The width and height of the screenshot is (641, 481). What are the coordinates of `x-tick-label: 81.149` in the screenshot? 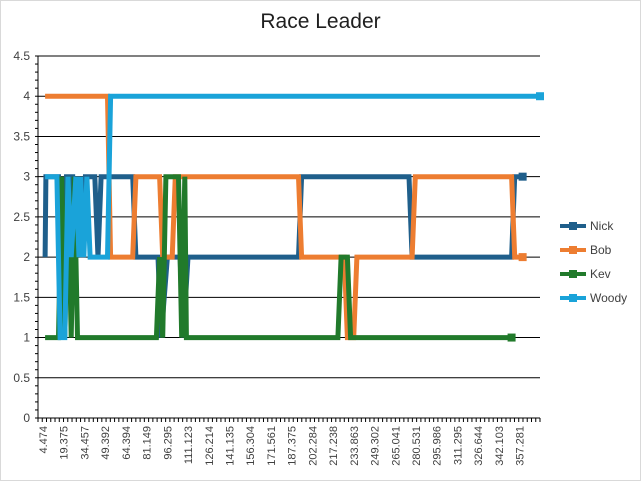 It's located at (148, 443).